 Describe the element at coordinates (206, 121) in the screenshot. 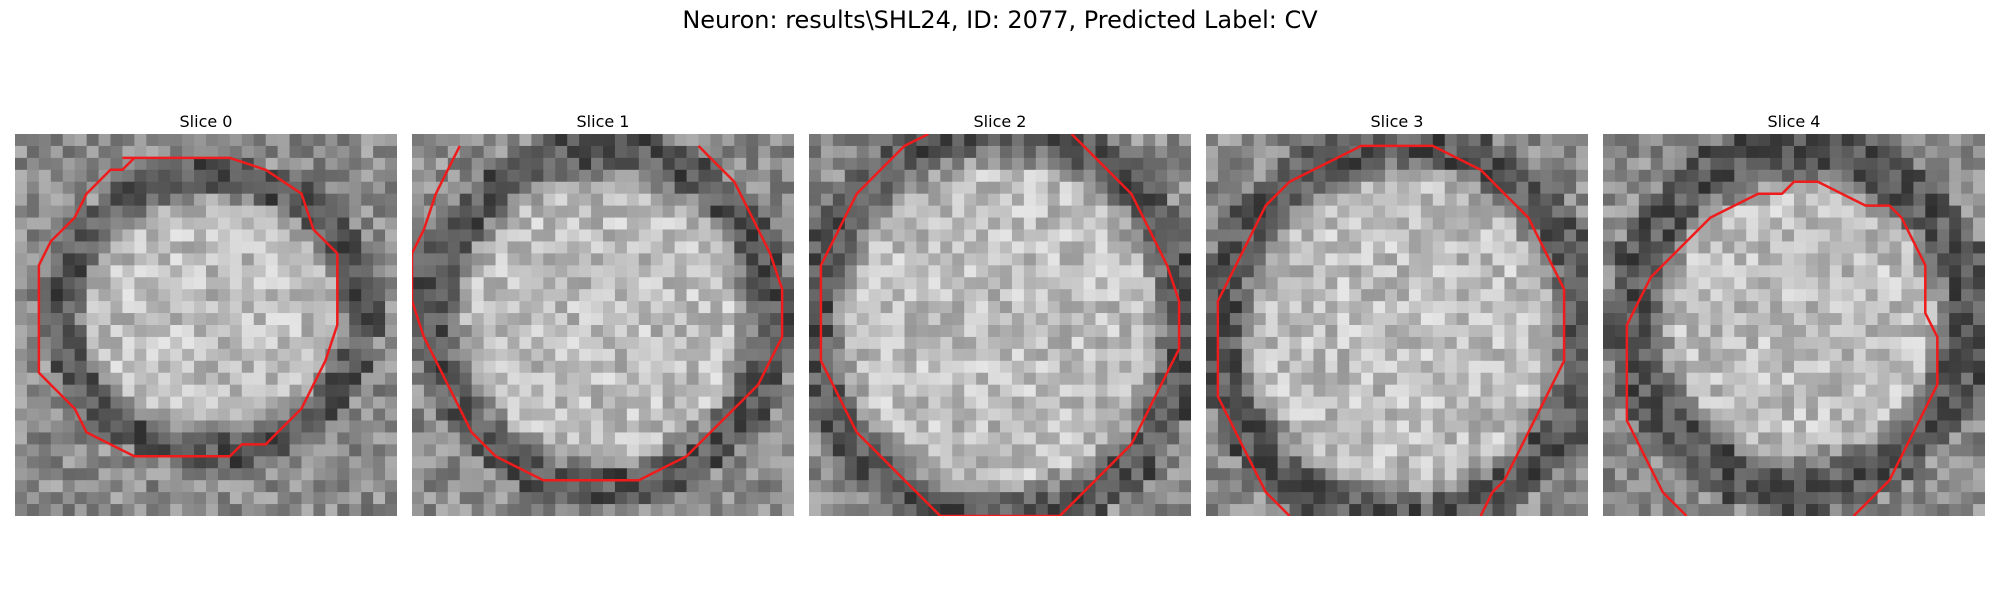

I see `slice-title: Slice 0` at that location.